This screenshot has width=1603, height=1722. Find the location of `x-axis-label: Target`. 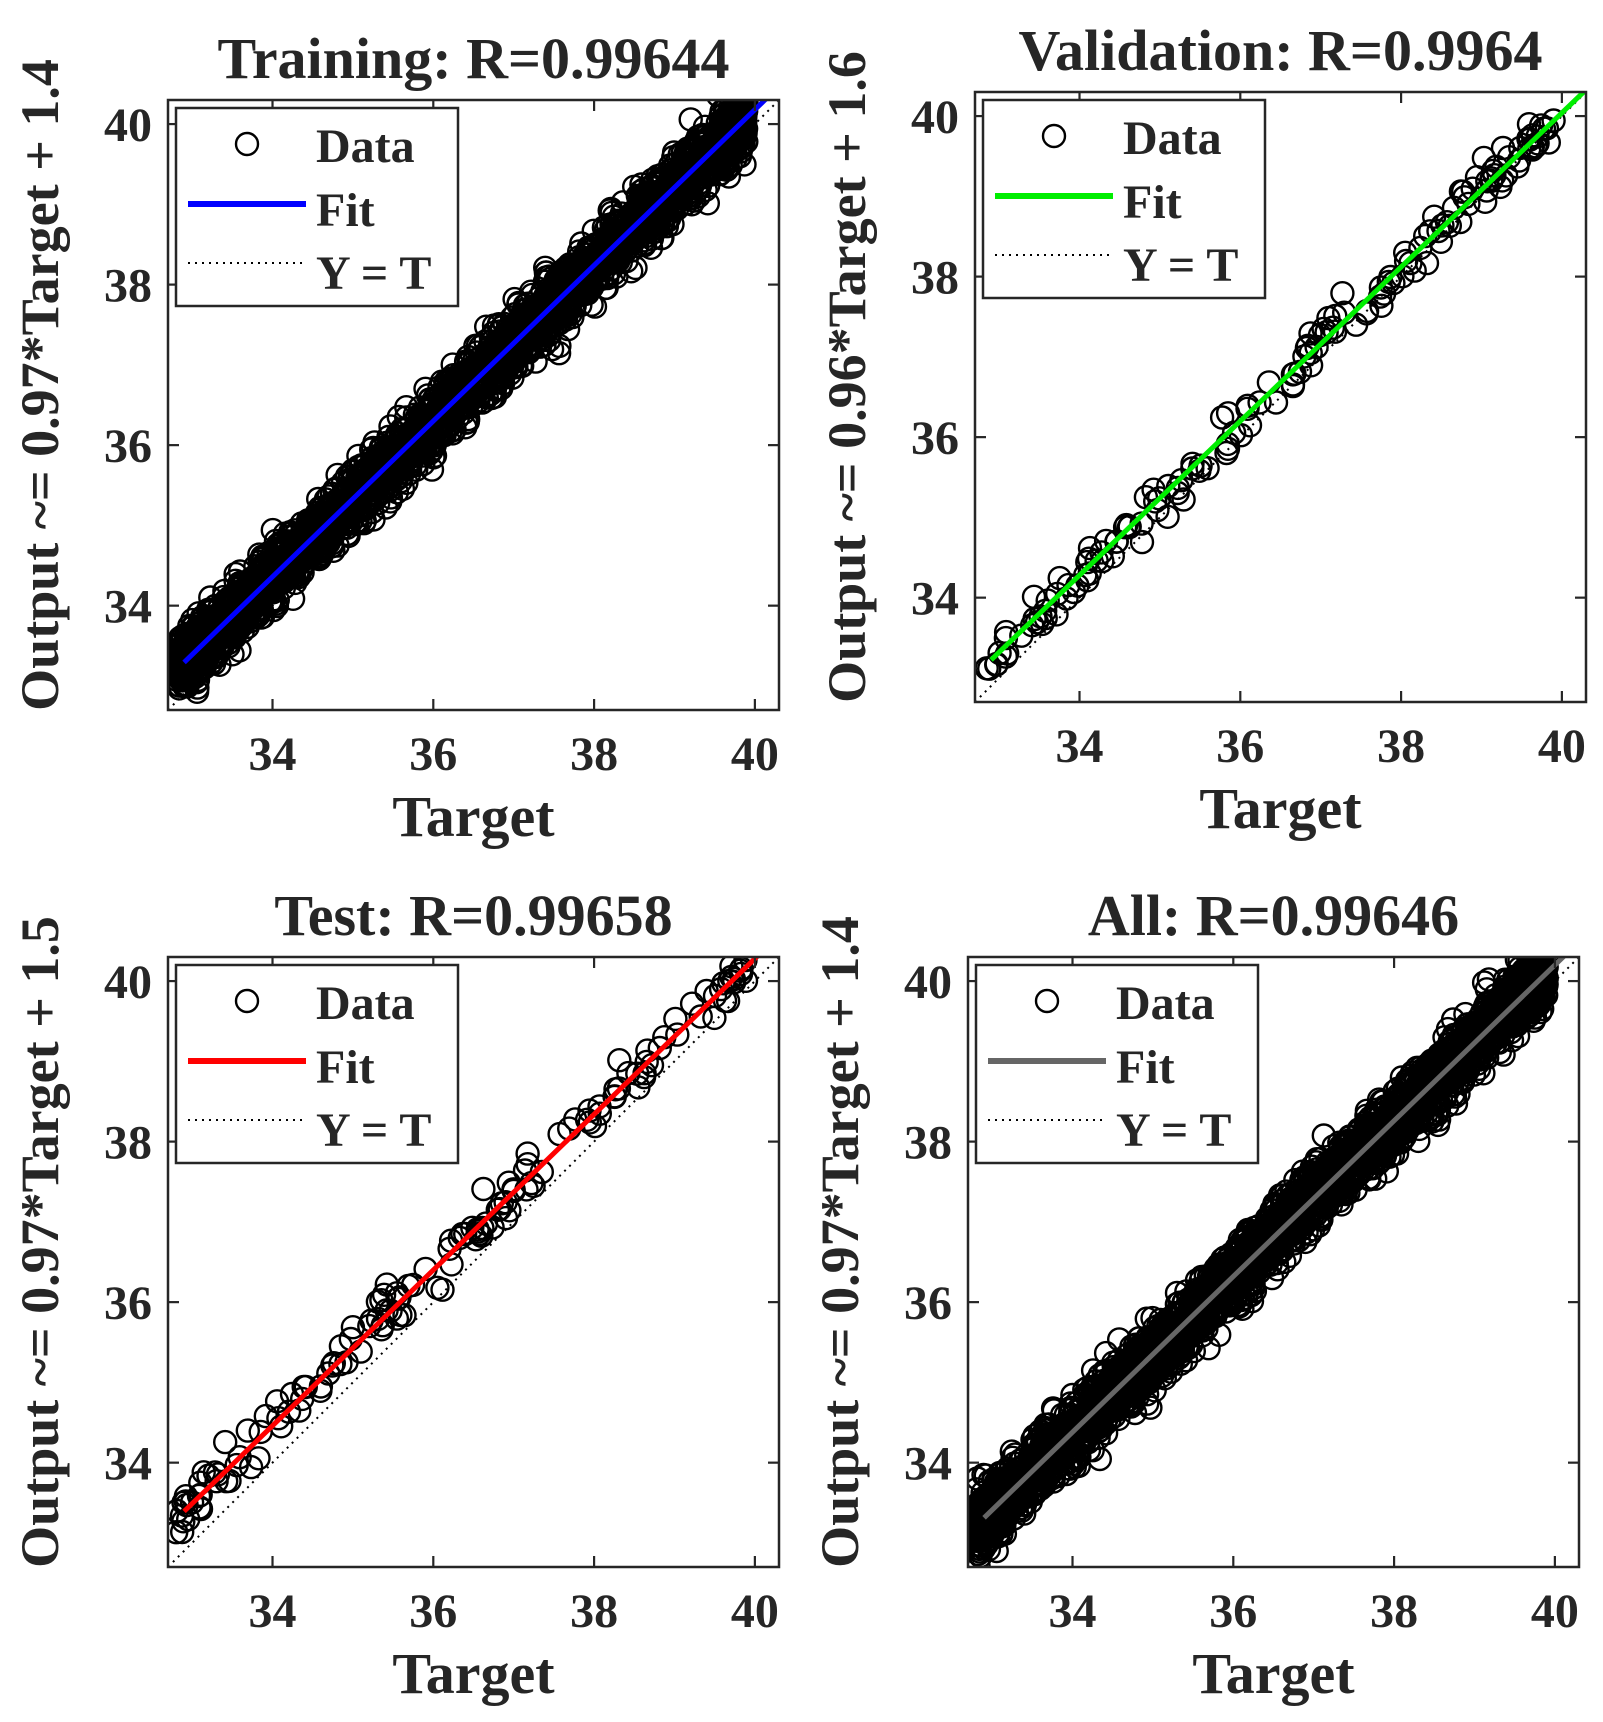

x-axis-label: Target is located at coordinates (473, 1673).